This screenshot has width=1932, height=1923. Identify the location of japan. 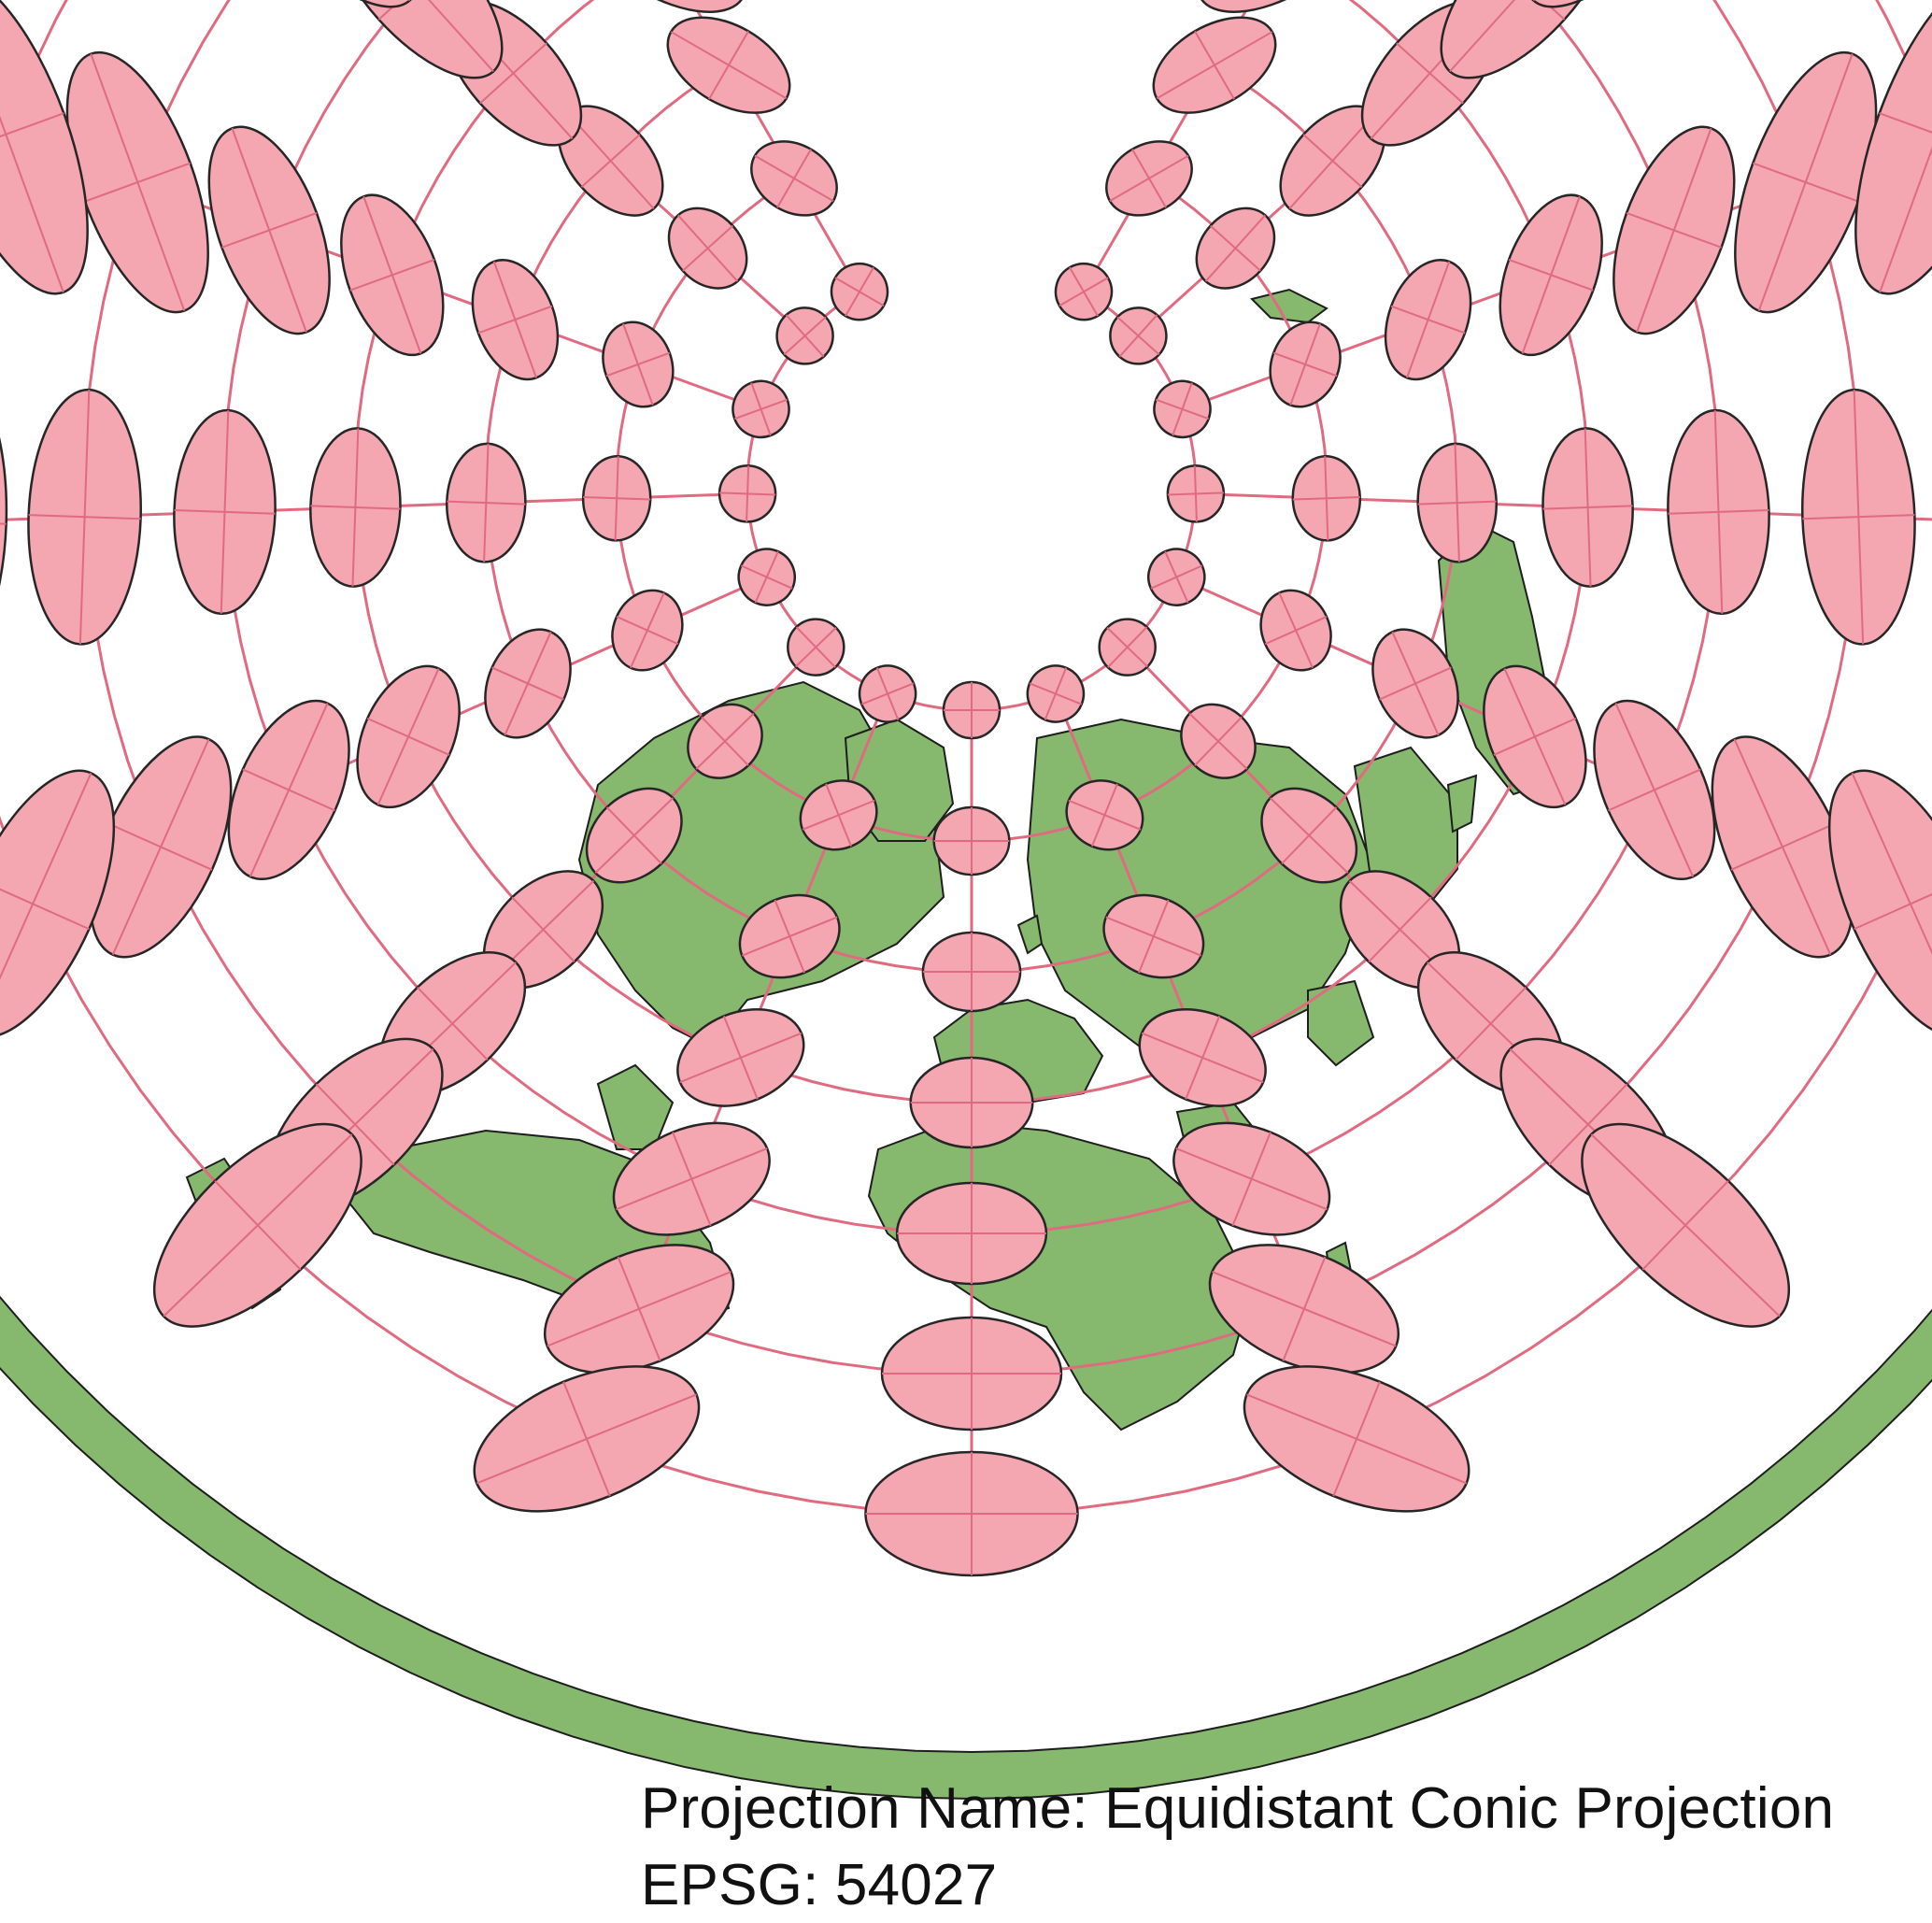
(1462, 803).